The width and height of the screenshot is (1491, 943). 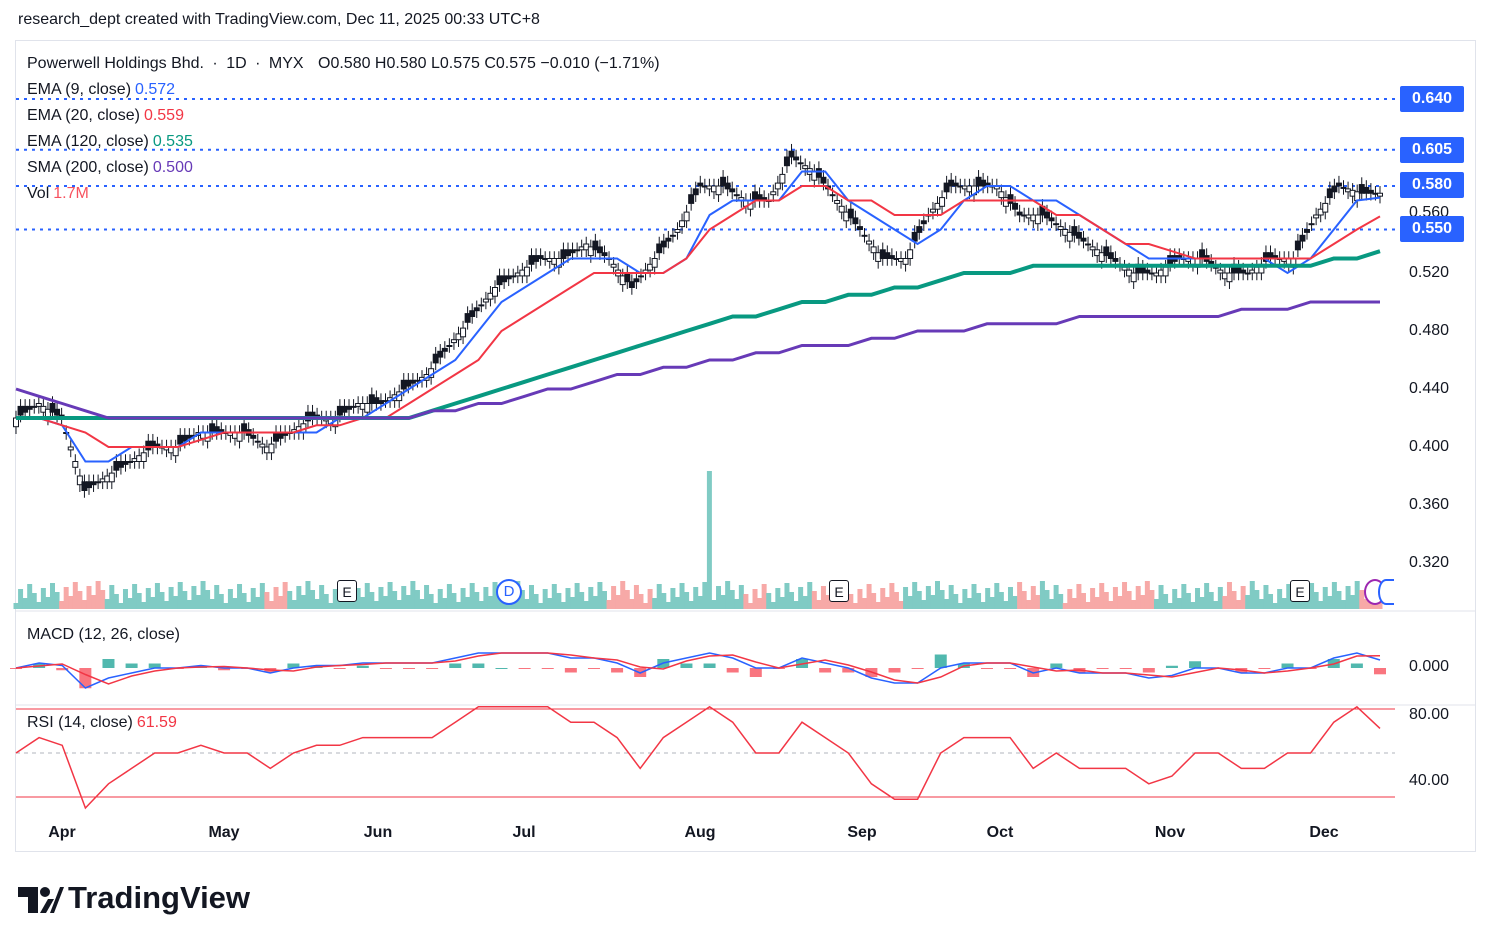 I want to click on tradingview-logo: TradingView, so click(x=134, y=898).